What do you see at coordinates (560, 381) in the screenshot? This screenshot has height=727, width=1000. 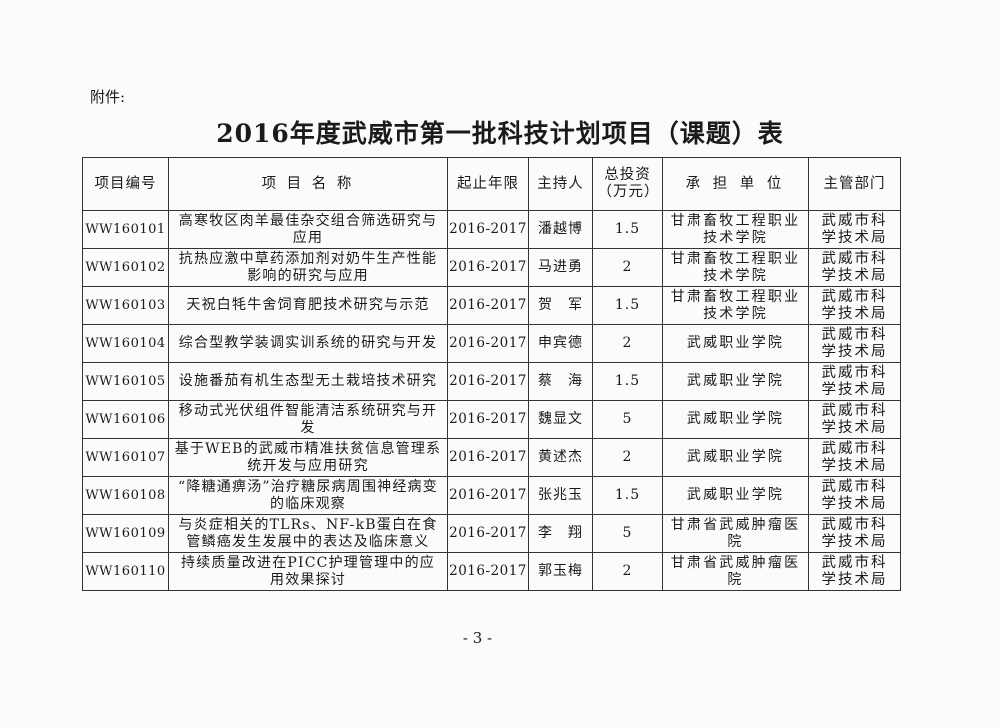 I see `cell-leader: 蔡 海` at bounding box center [560, 381].